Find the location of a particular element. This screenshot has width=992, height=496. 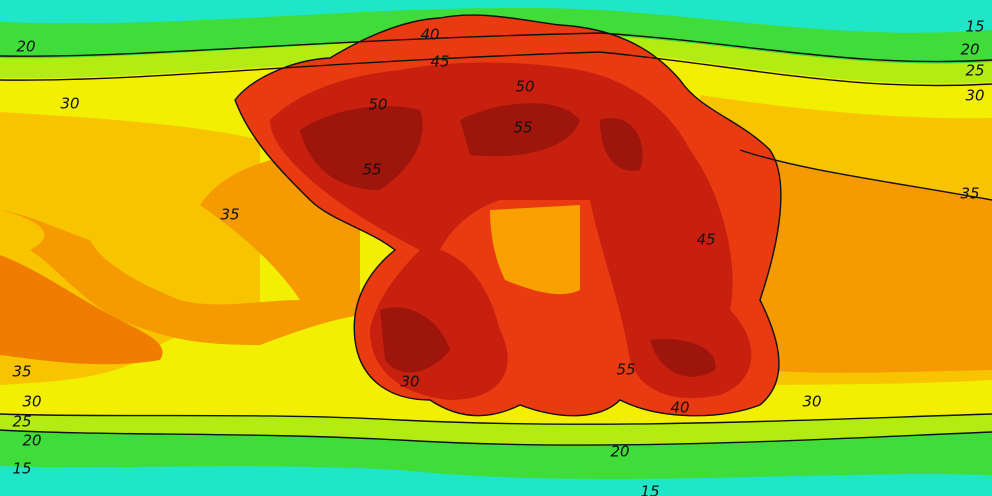

inland-sea is located at coordinates (535, 250).